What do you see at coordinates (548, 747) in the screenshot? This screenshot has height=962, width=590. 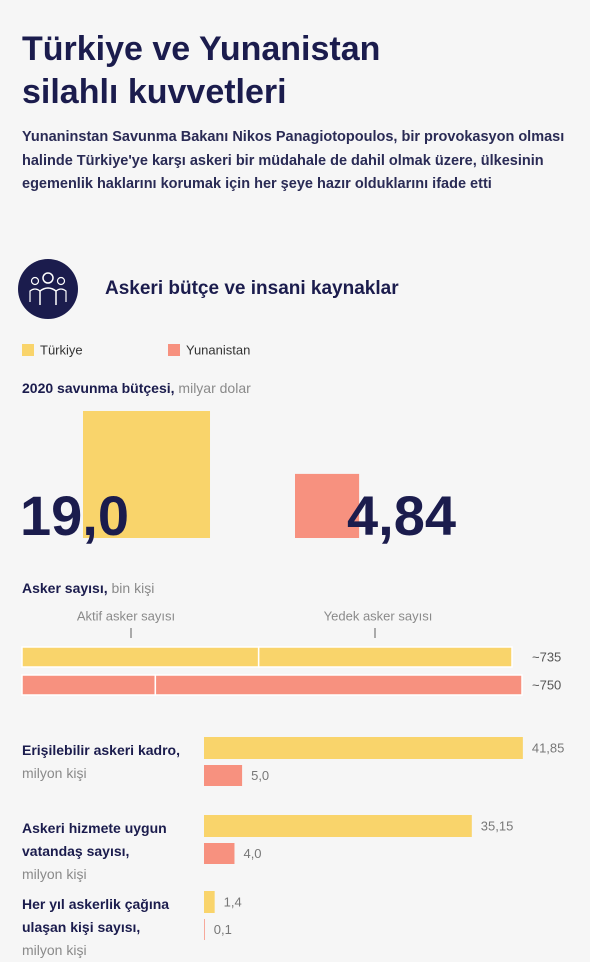 I see `value-label: 41,85` at bounding box center [548, 747].